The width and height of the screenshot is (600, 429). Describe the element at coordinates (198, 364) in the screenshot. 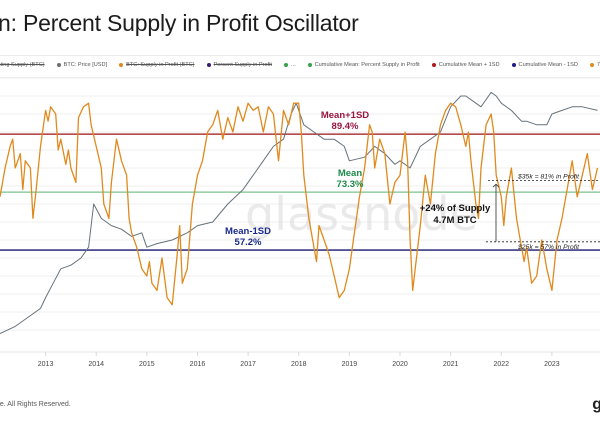

I see `x-tick-label: 2016` at that location.